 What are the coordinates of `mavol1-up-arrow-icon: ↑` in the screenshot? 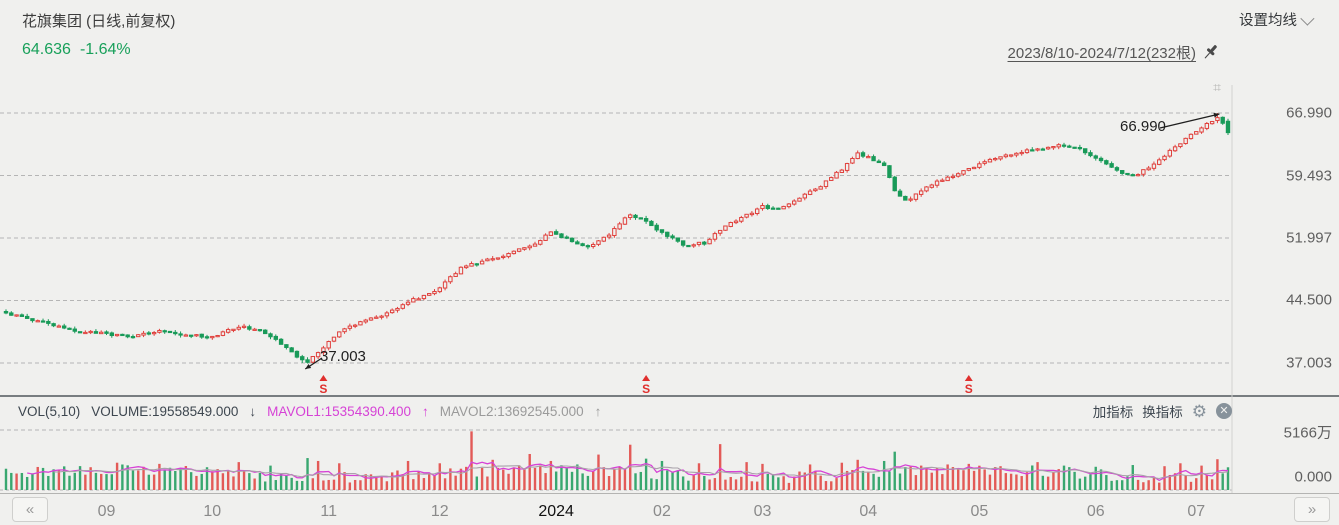 It's located at (425, 411).